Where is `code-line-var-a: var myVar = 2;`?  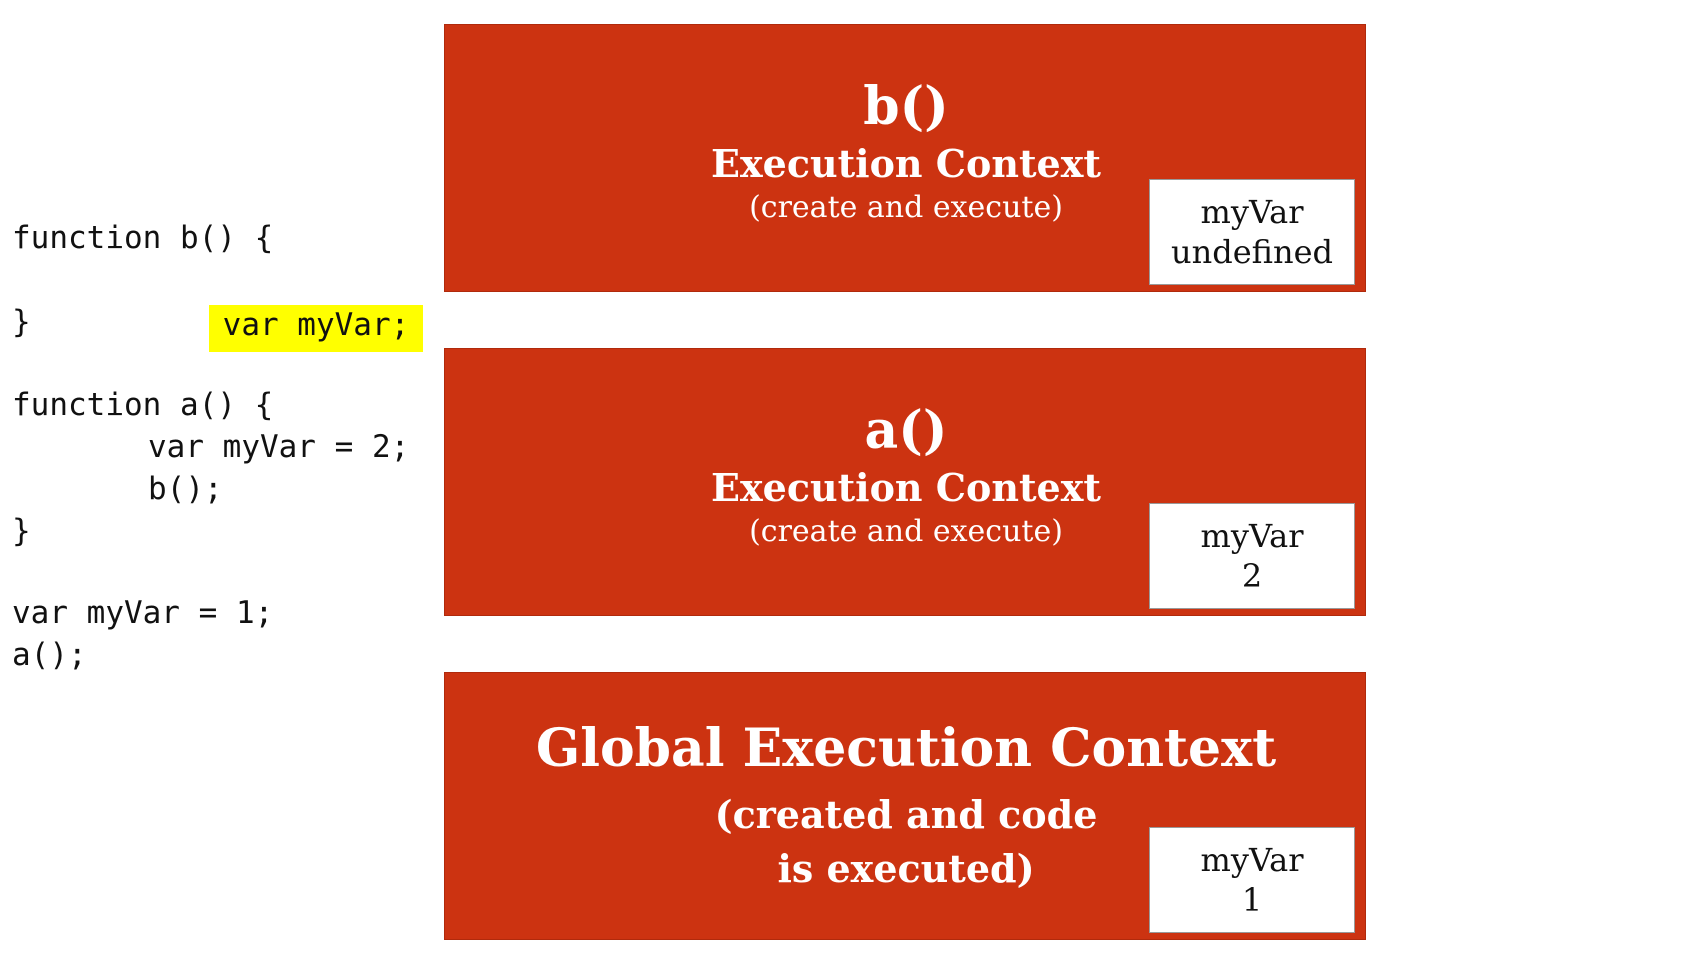 code-line-var-a: var myVar = 2; is located at coordinates (279, 447).